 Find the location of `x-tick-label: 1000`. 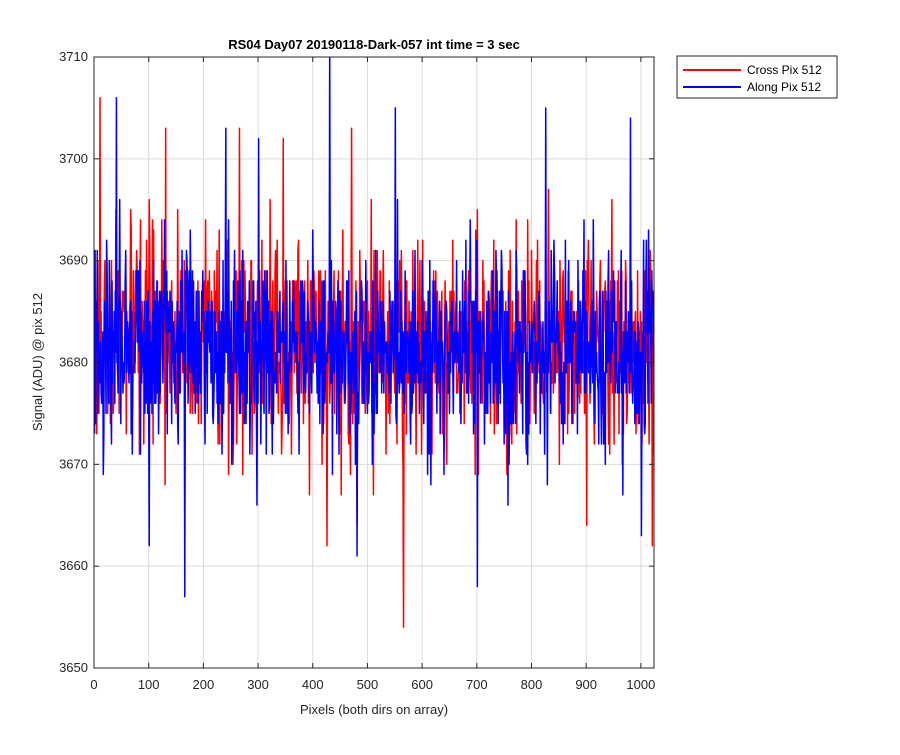

x-tick-label: 1000 is located at coordinates (640, 684).